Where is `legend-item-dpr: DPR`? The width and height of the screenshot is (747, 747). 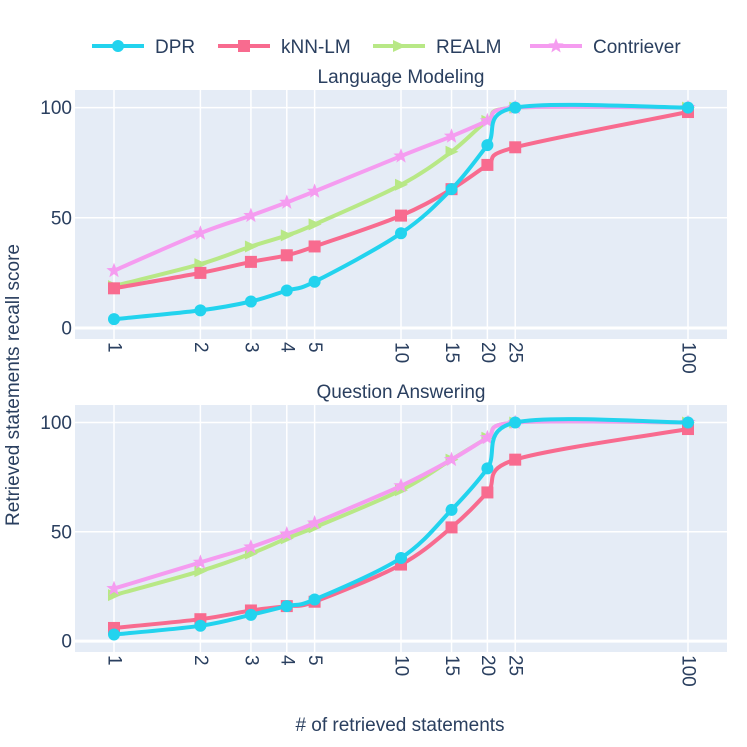
legend-item-dpr: DPR is located at coordinates (143, 47).